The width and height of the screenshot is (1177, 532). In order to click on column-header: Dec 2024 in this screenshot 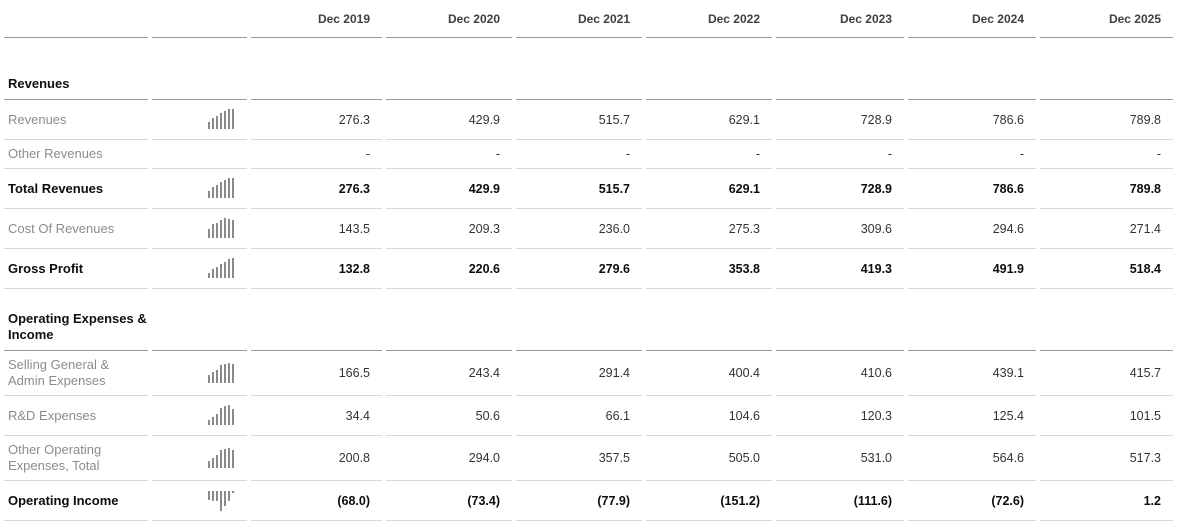, I will do `click(972, 19)`.